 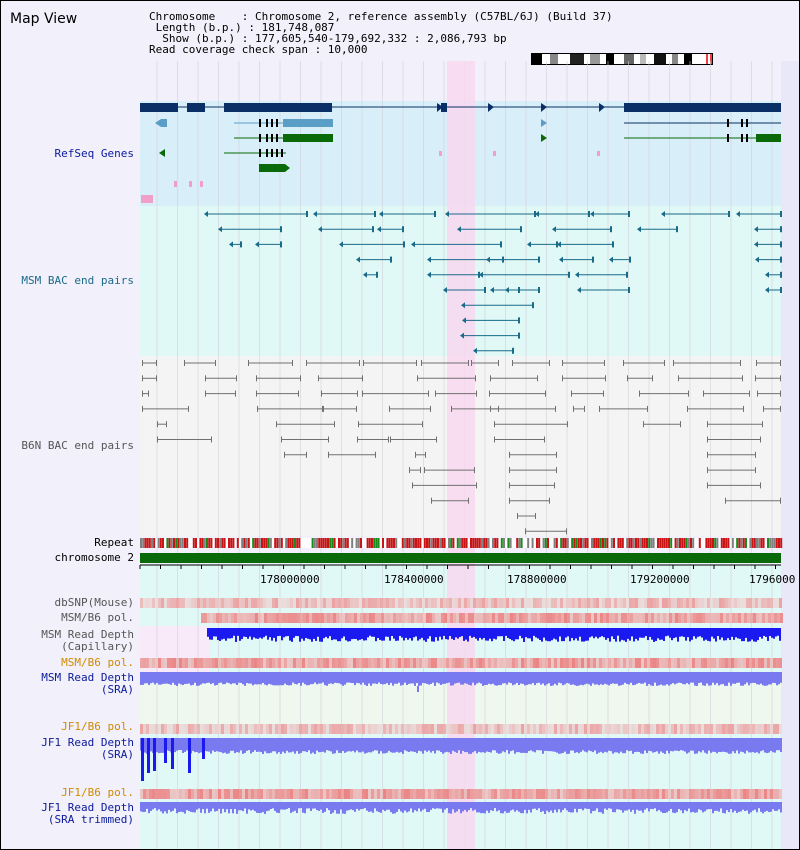 What do you see at coordinates (622, 59) in the screenshot?
I see `chromosome-ideogram` at bounding box center [622, 59].